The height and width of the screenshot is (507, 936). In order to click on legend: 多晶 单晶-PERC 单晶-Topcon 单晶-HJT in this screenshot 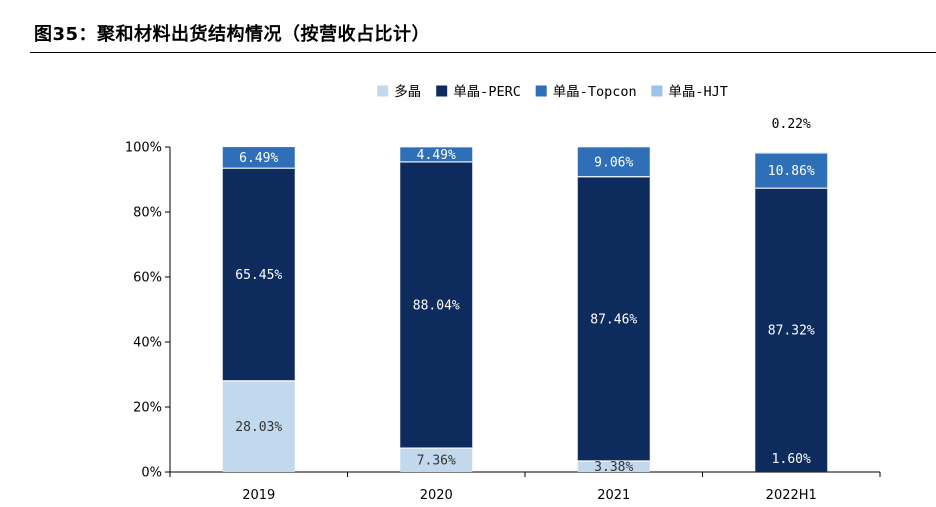, I will do `click(552, 91)`.